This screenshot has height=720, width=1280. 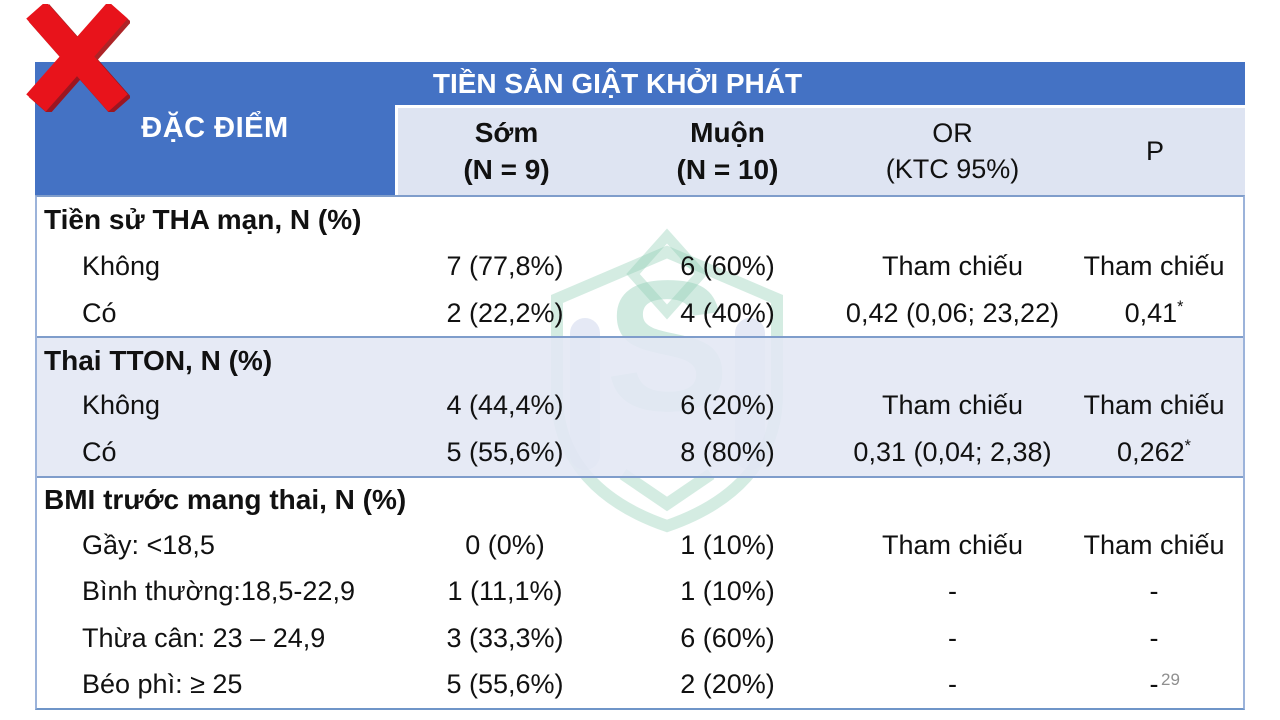 I want to click on row-label: Thừa cân: 23 – 24,9, so click(x=204, y=637).